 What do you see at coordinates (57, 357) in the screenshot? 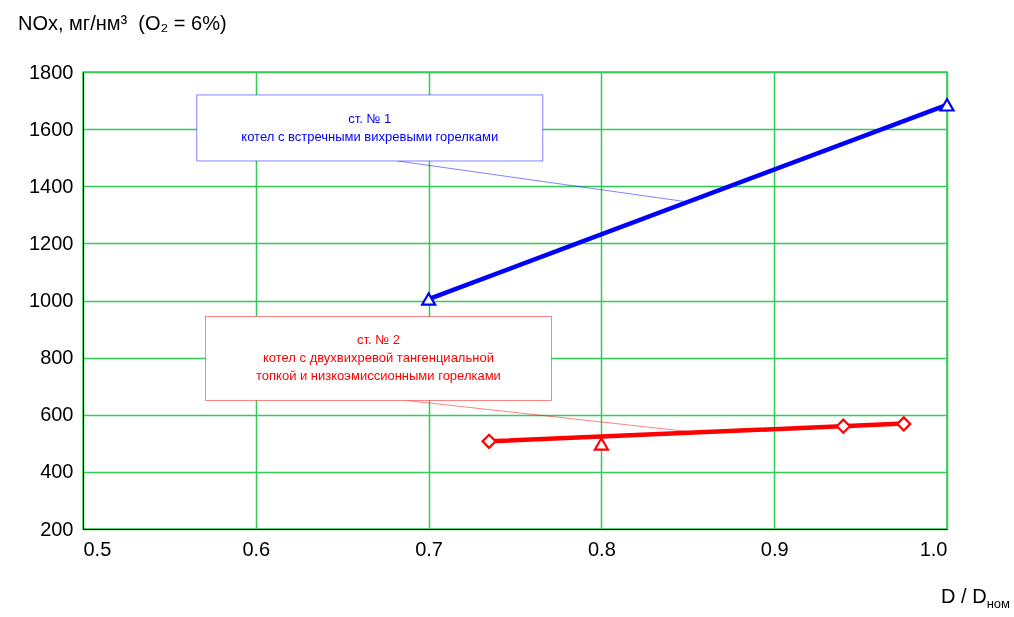
I see `y-tick-label: 800` at bounding box center [57, 357].